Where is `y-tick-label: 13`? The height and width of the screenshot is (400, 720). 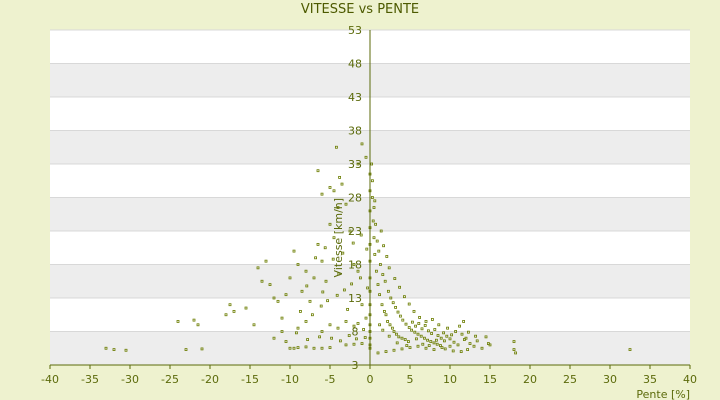 y-tick-label: 13 is located at coordinates (355, 298).